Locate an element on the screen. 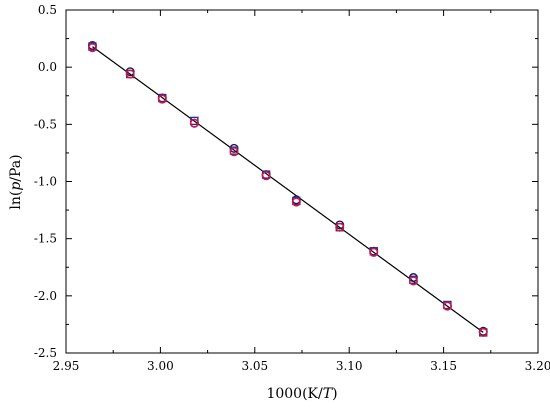 This screenshot has height=412, width=550. y-tick-label: 0.5 is located at coordinates (47, 10).